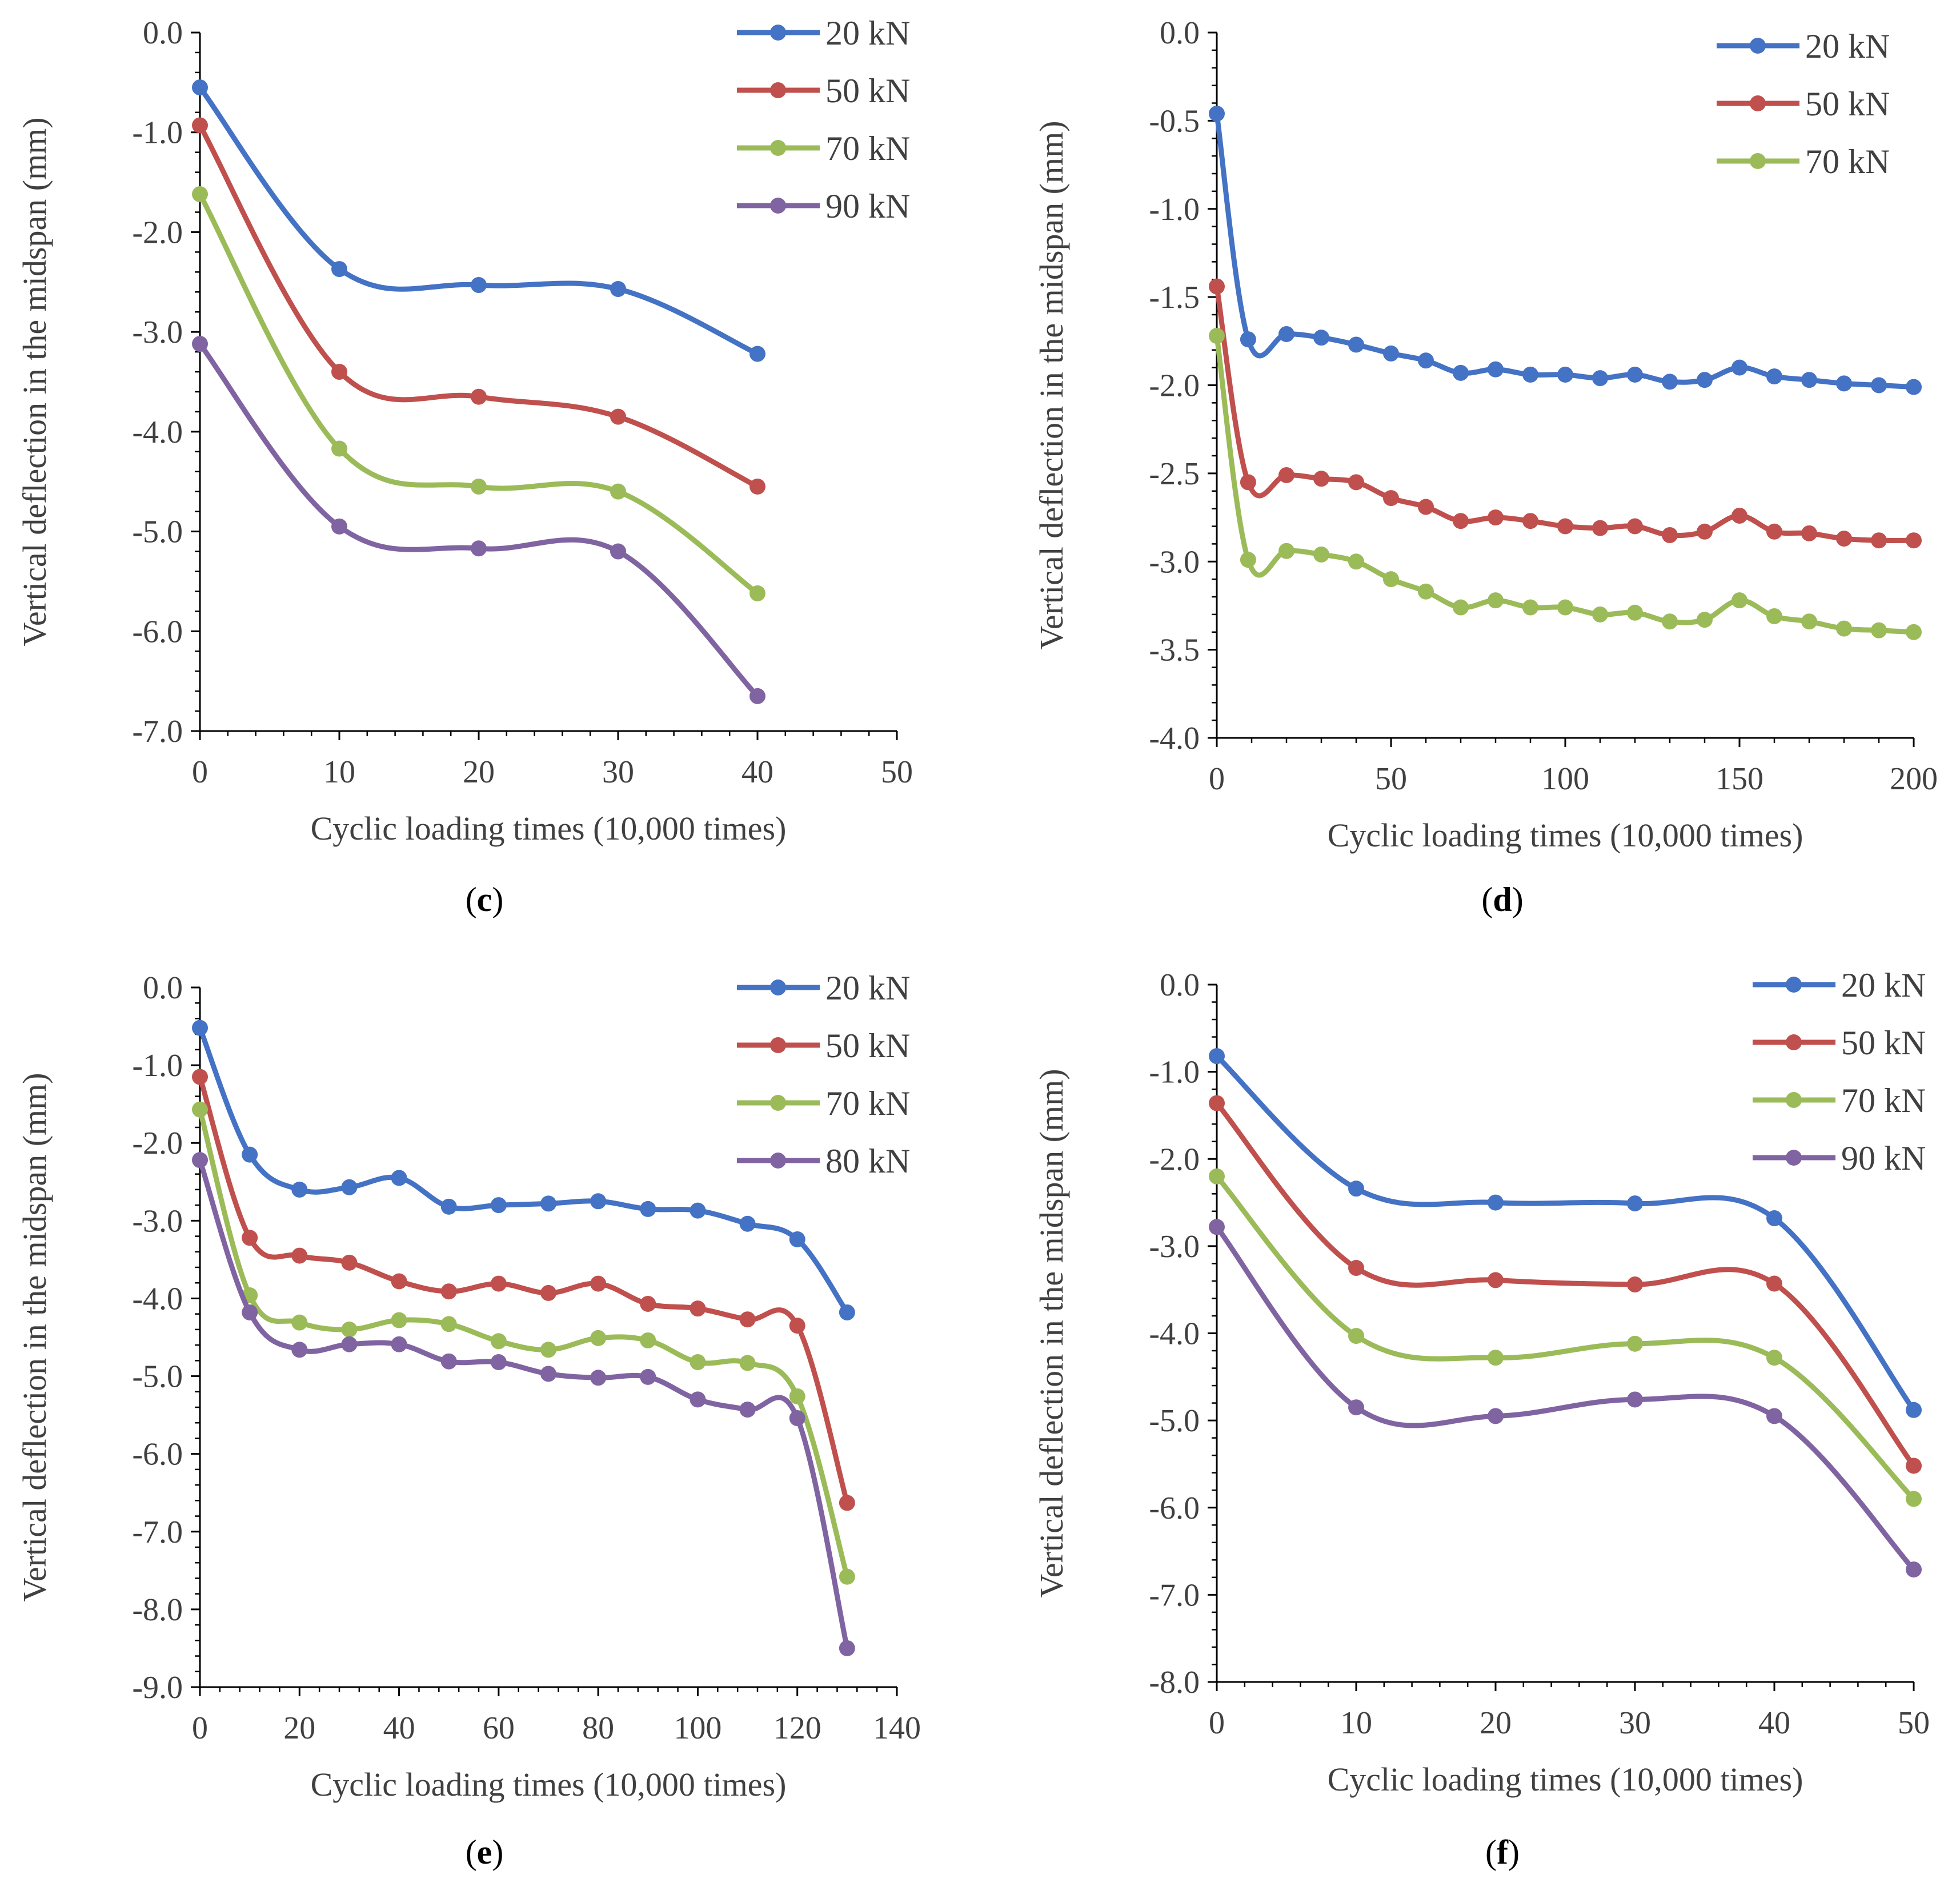  Describe the element at coordinates (1503, 1852) in the screenshot. I see `caption-letter: f` at that location.